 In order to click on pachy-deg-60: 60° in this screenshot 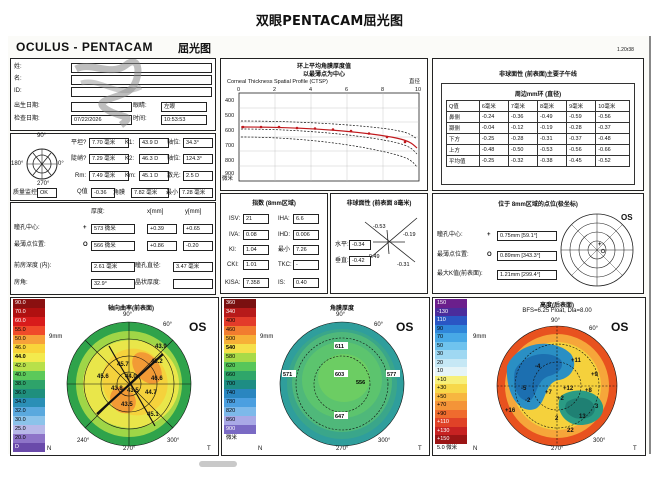, I will do `click(379, 325)`.